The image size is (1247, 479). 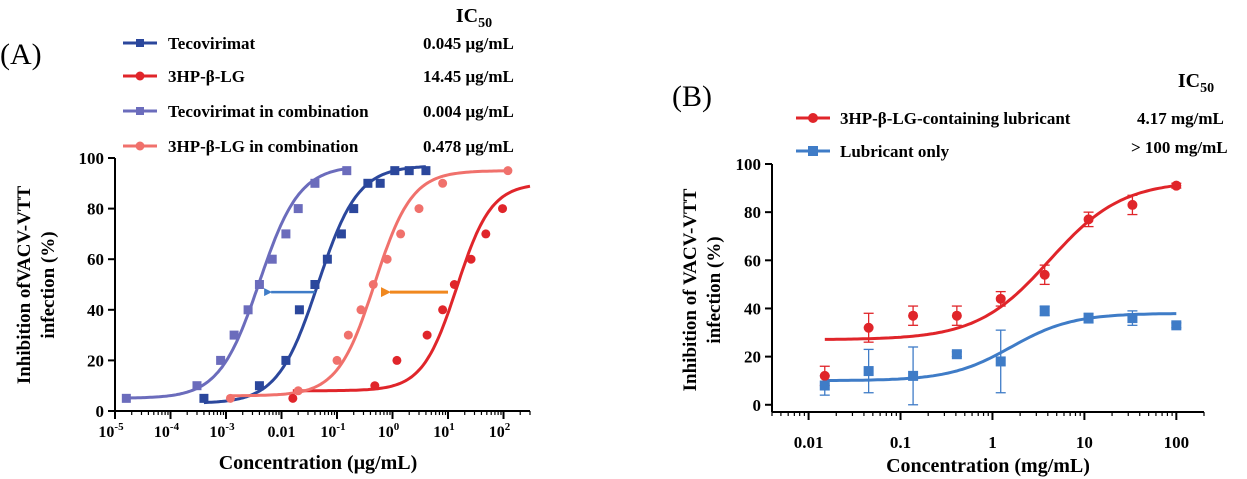 What do you see at coordinates (268, 111) in the screenshot?
I see `legend-name-tecovirimat-combo: Tecovirimat in combination` at bounding box center [268, 111].